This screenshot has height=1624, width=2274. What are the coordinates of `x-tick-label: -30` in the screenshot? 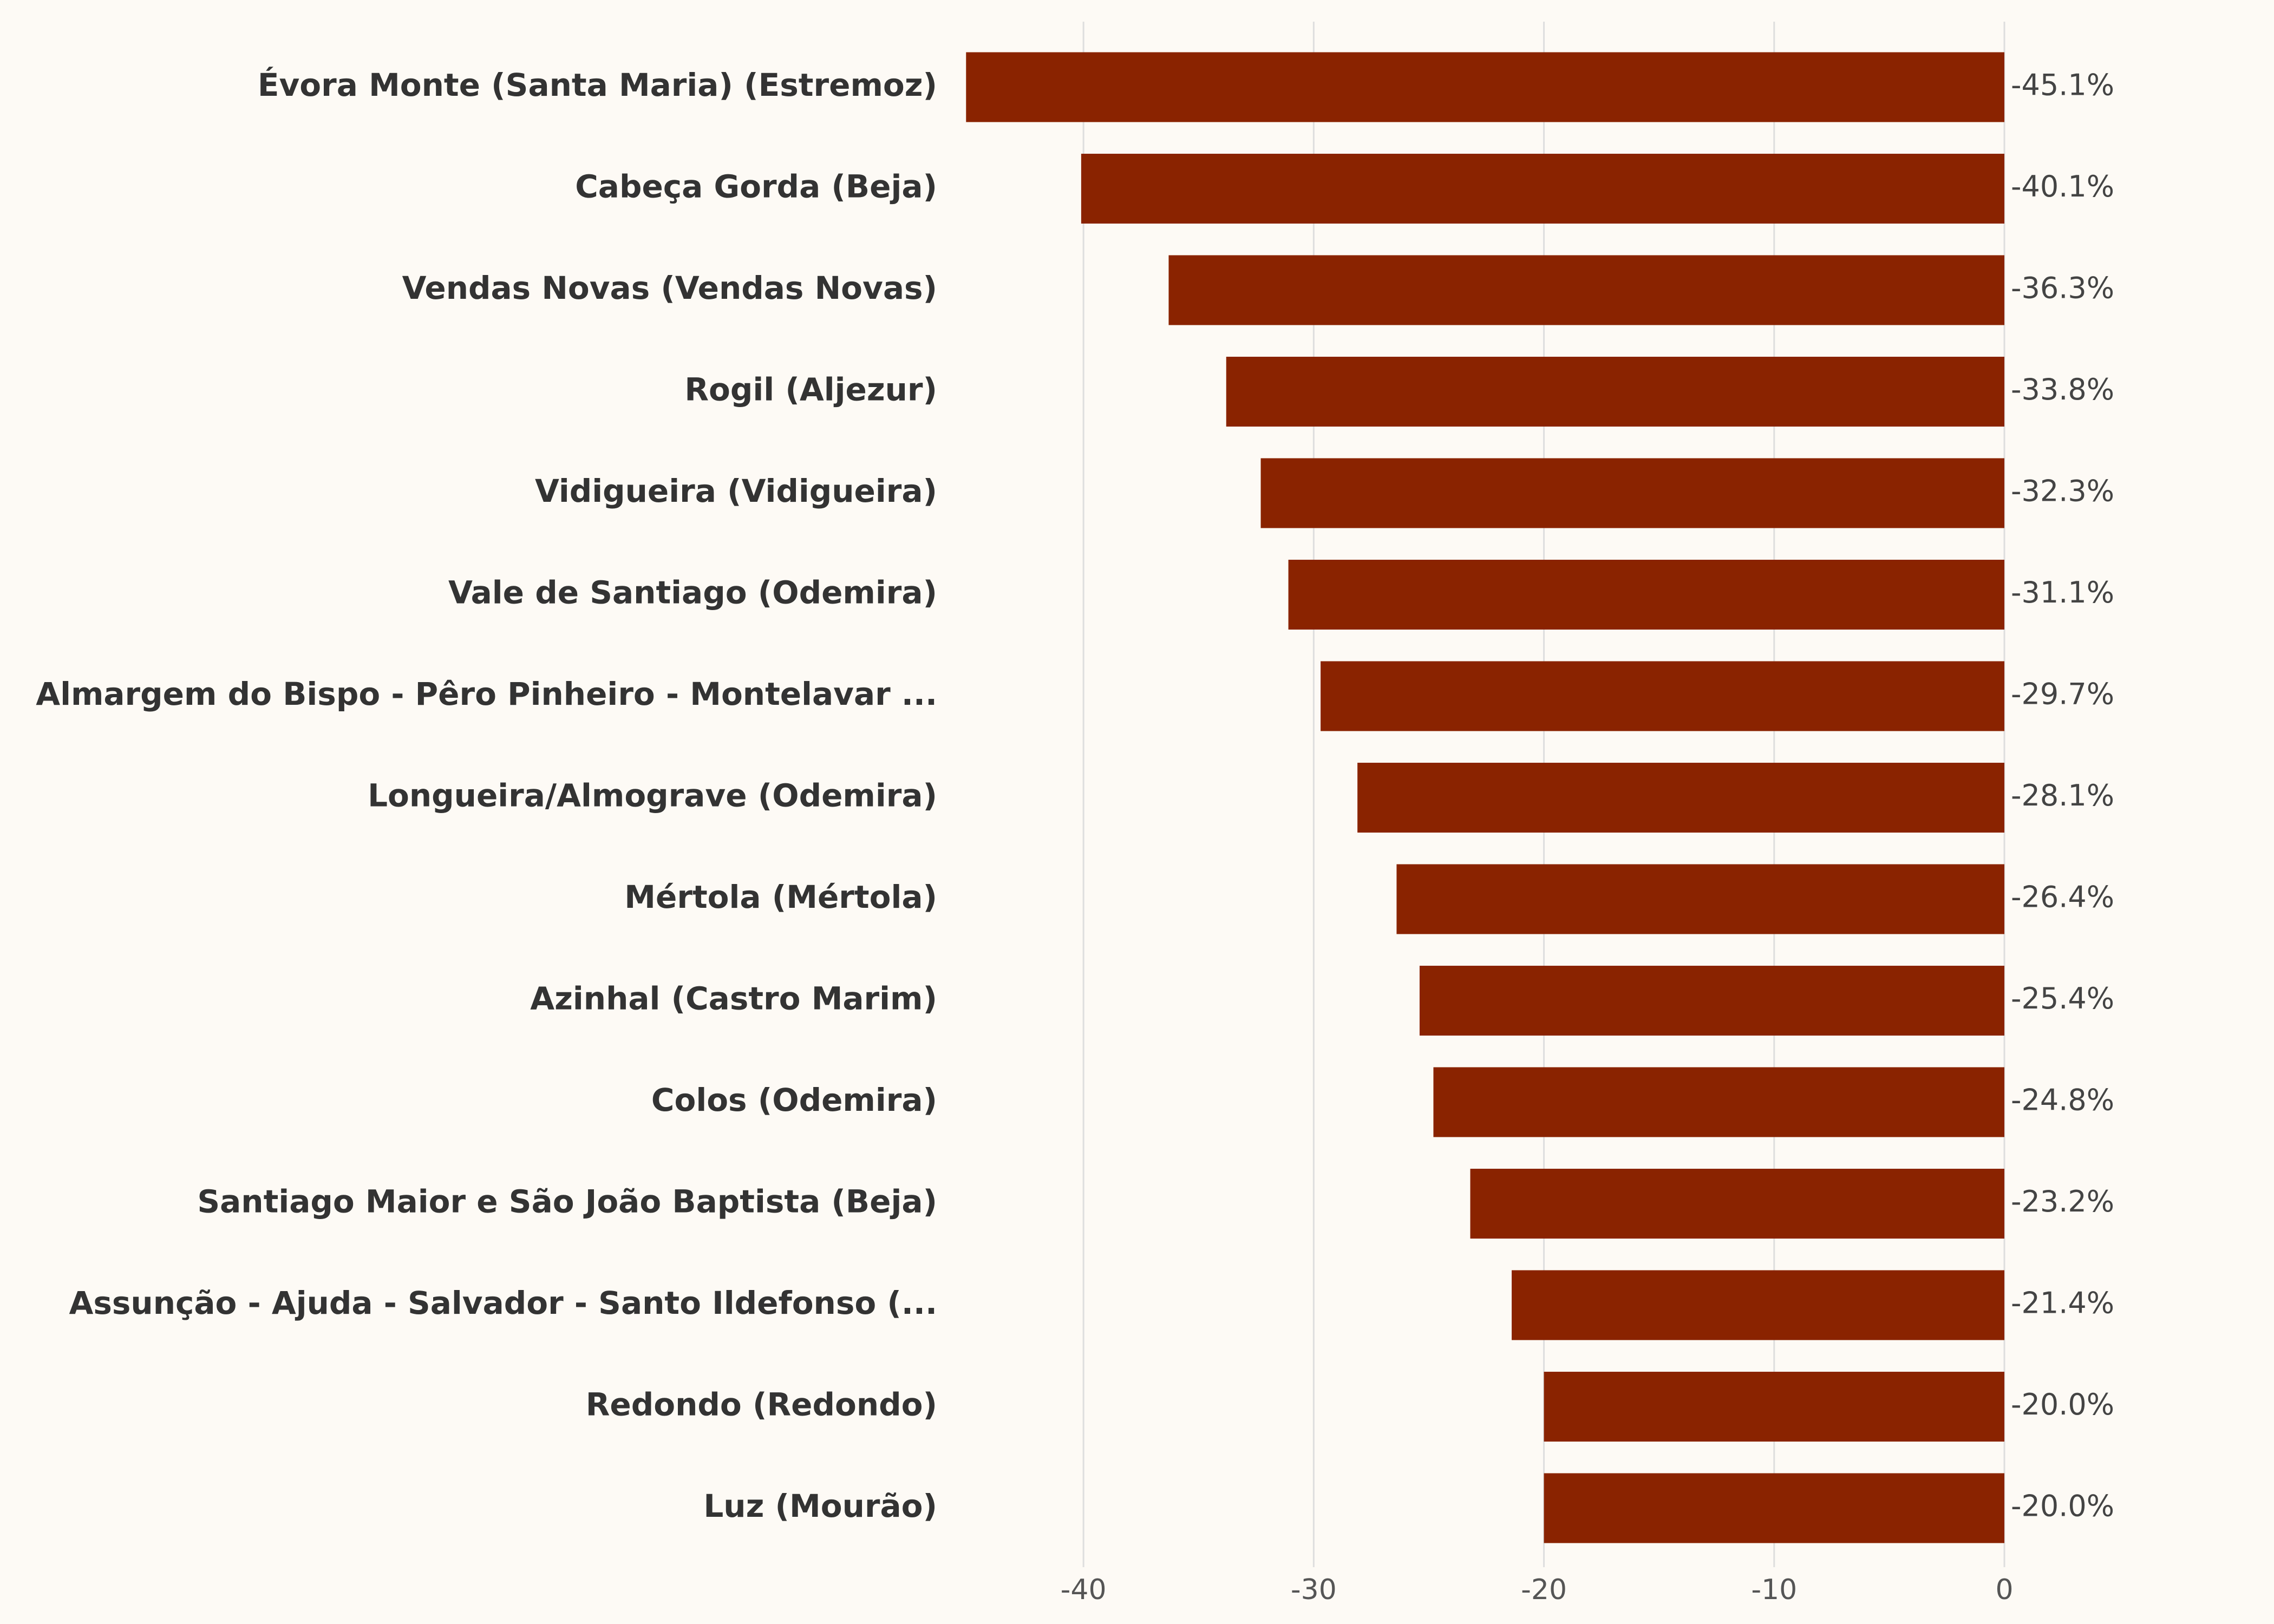 It's located at (1314, 1590).